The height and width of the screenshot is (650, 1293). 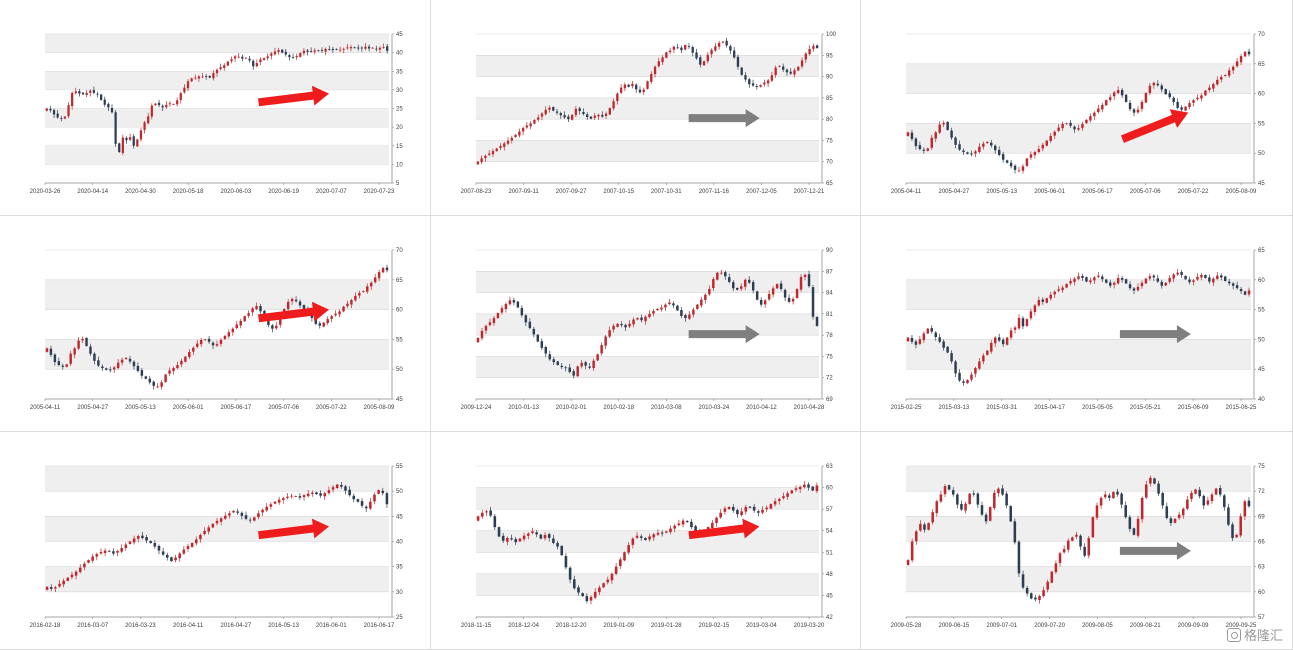 I want to click on x-tick-label: 2020-07-07, so click(x=331, y=192).